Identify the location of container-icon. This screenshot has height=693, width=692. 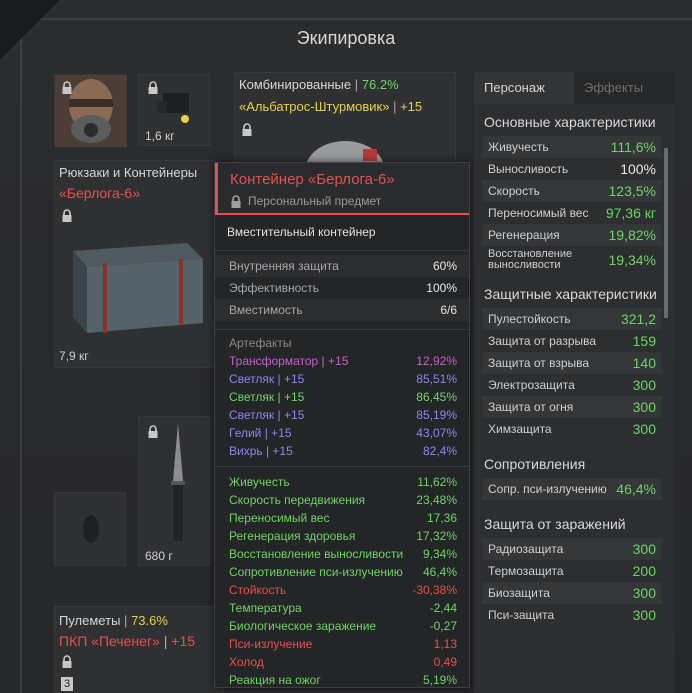
(138, 288).